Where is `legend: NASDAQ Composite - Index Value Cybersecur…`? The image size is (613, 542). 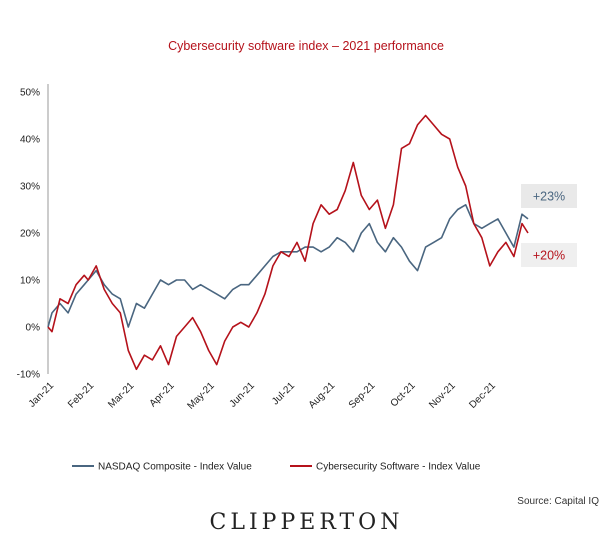 legend: NASDAQ Composite - Index Value Cybersecur… is located at coordinates (276, 467).